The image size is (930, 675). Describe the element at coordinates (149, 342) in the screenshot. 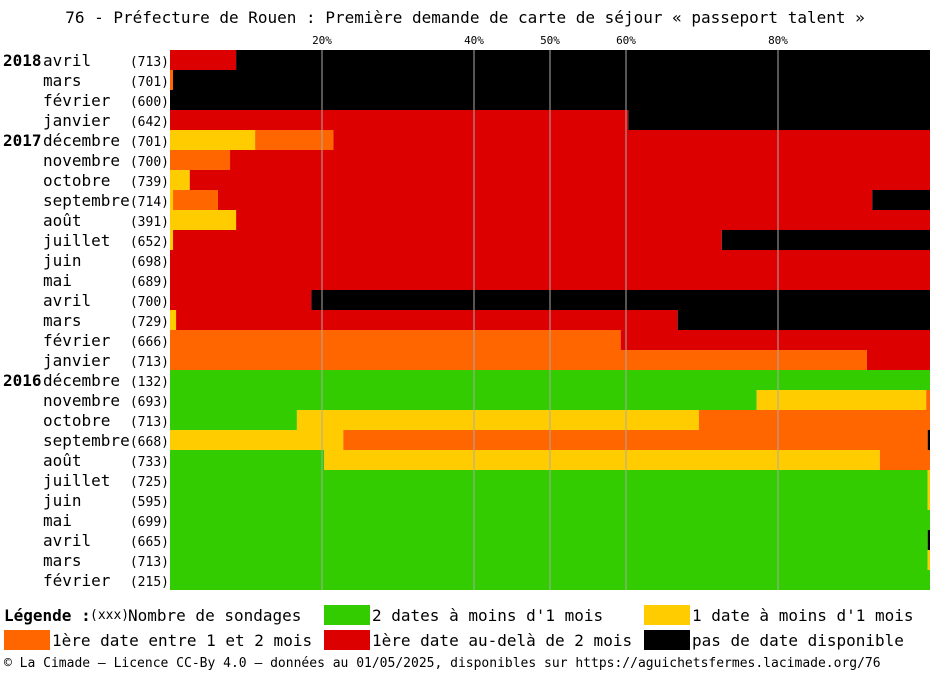

I see `survey-count: (666)` at that location.